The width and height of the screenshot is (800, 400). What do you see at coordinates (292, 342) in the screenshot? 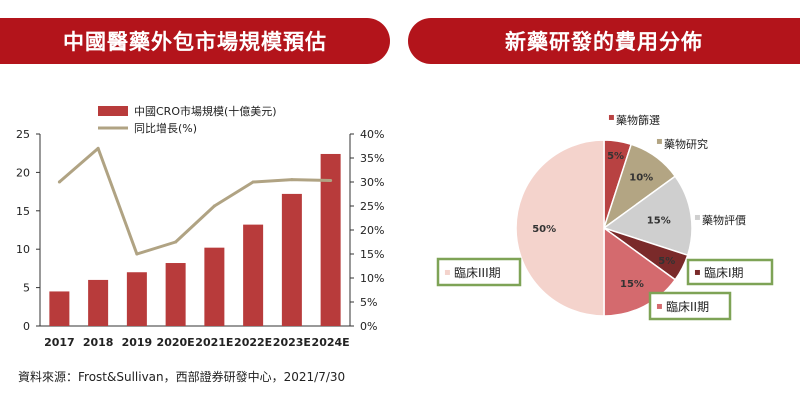
I see `x-tick-label: 2023E` at bounding box center [292, 342].